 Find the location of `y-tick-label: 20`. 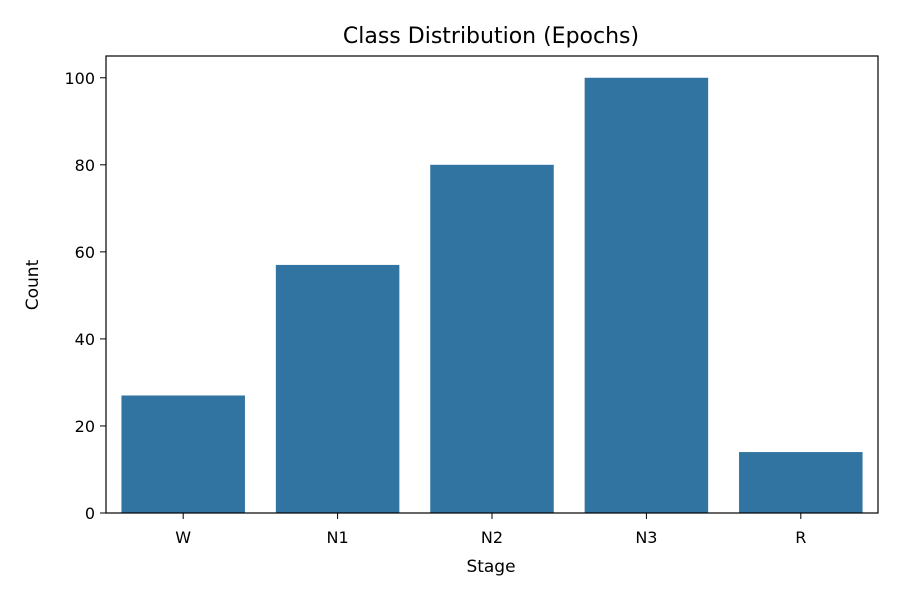

y-tick-label: 20 is located at coordinates (85, 426).